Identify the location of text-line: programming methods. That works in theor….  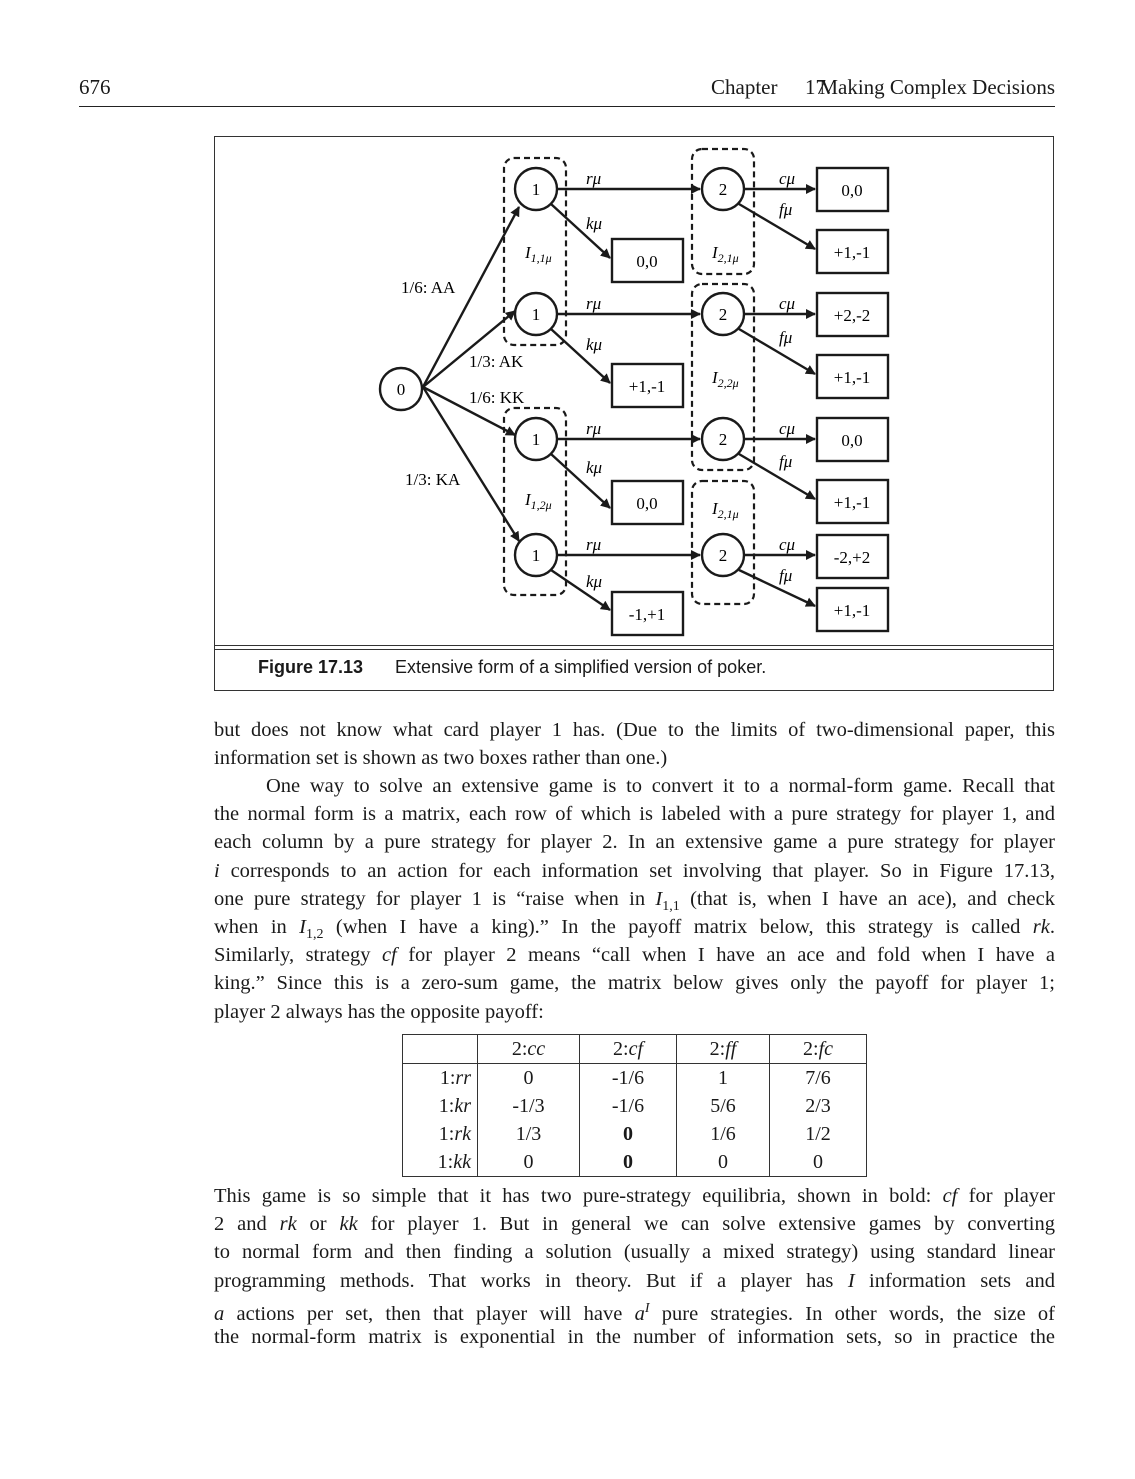
(634, 1281).